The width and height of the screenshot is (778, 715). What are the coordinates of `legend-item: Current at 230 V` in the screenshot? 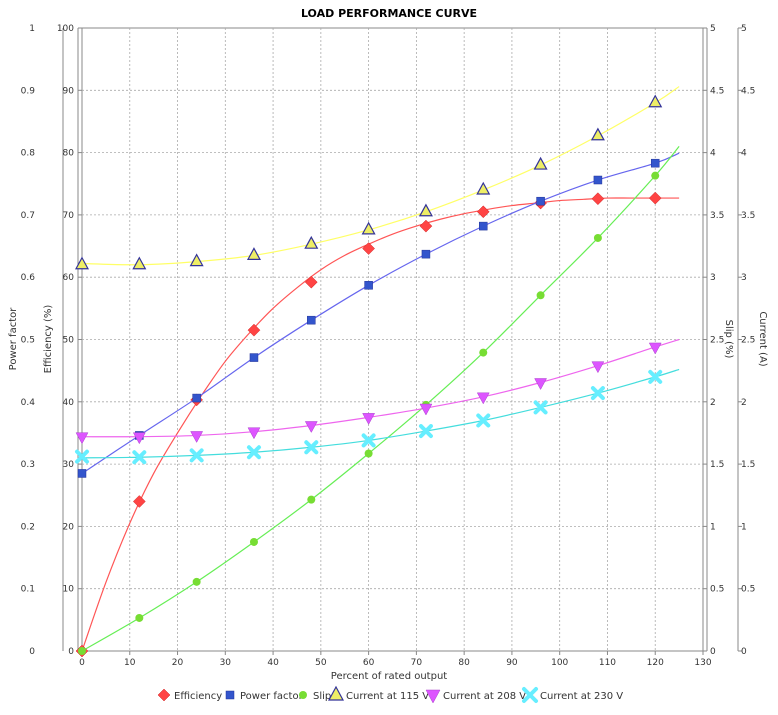 It's located at (572, 695).